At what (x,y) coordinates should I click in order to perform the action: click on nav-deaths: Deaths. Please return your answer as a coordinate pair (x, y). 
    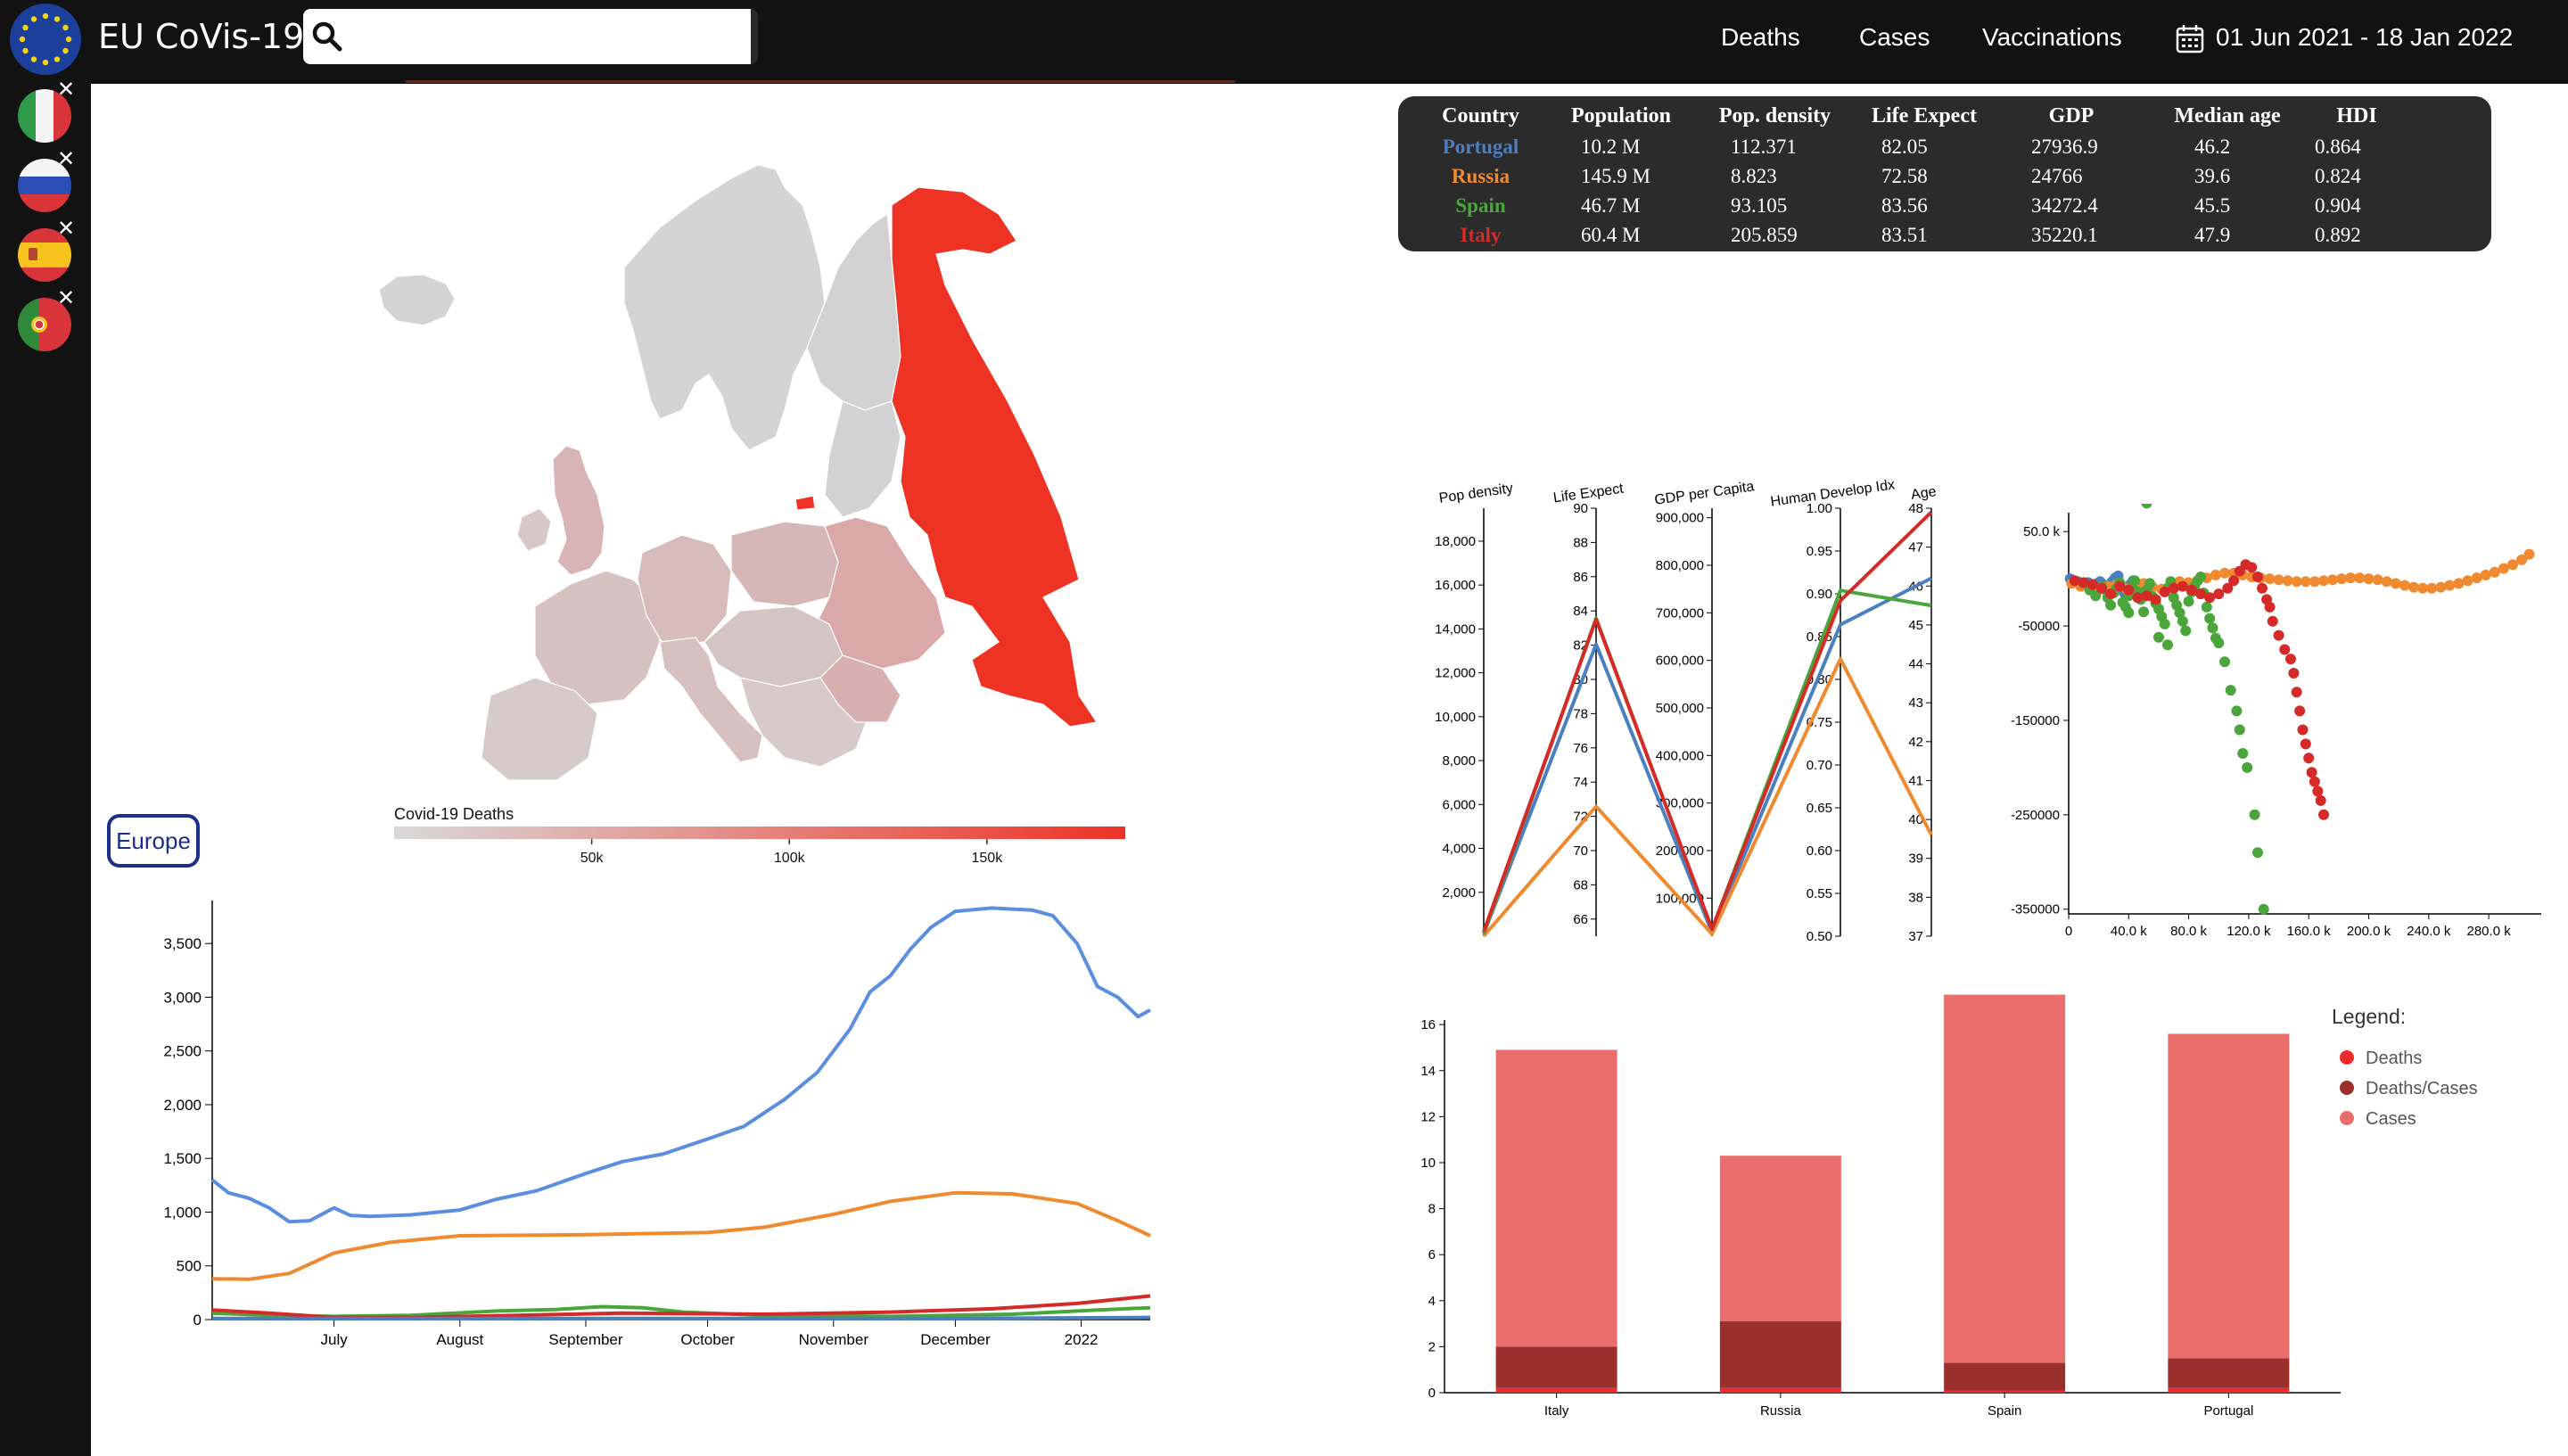
    Looking at the image, I should click on (1760, 37).